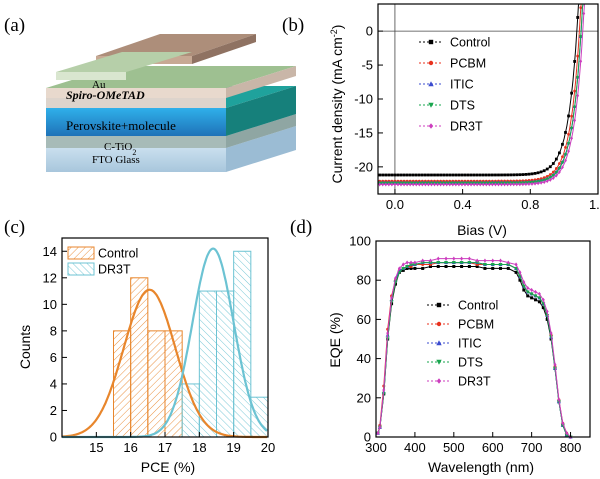 The height and width of the screenshot is (479, 600). Describe the element at coordinates (268, 447) in the screenshot. I see `panel-c-xtick-label: 20` at that location.